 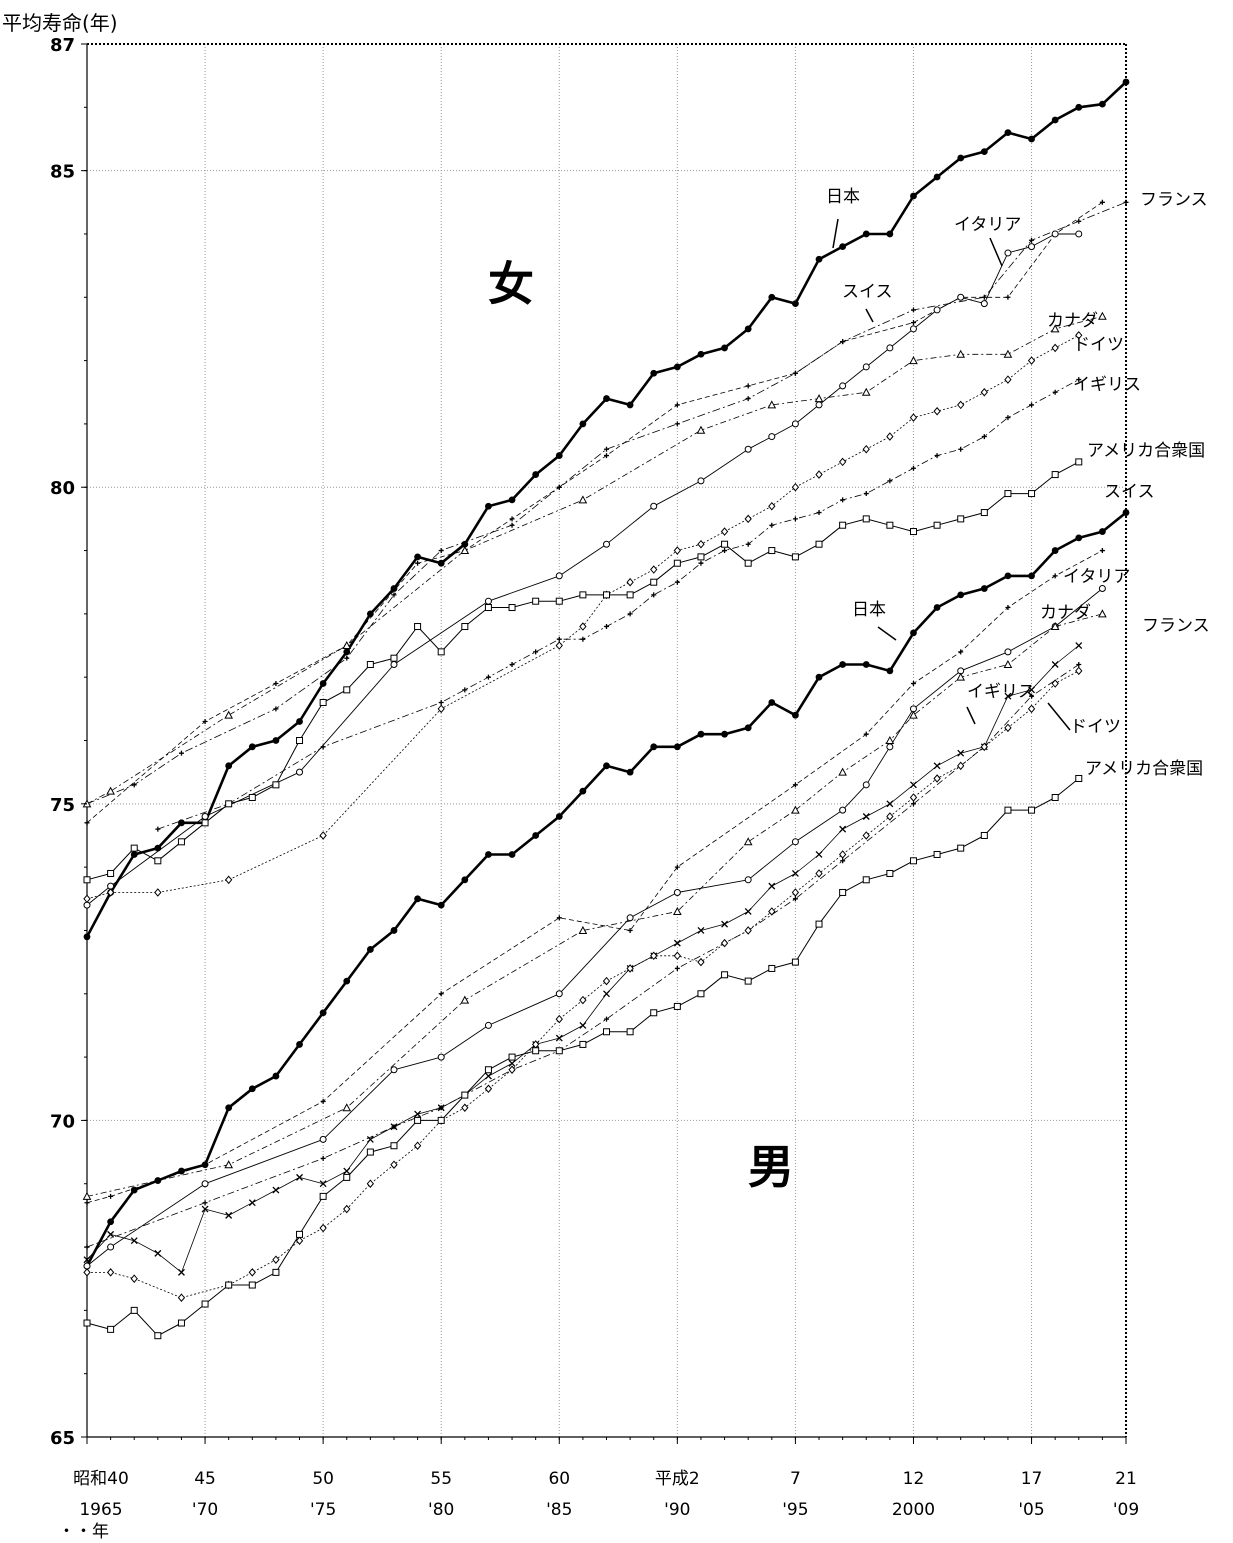 I want to click on y-tick-label: 80, so click(x=62, y=488).